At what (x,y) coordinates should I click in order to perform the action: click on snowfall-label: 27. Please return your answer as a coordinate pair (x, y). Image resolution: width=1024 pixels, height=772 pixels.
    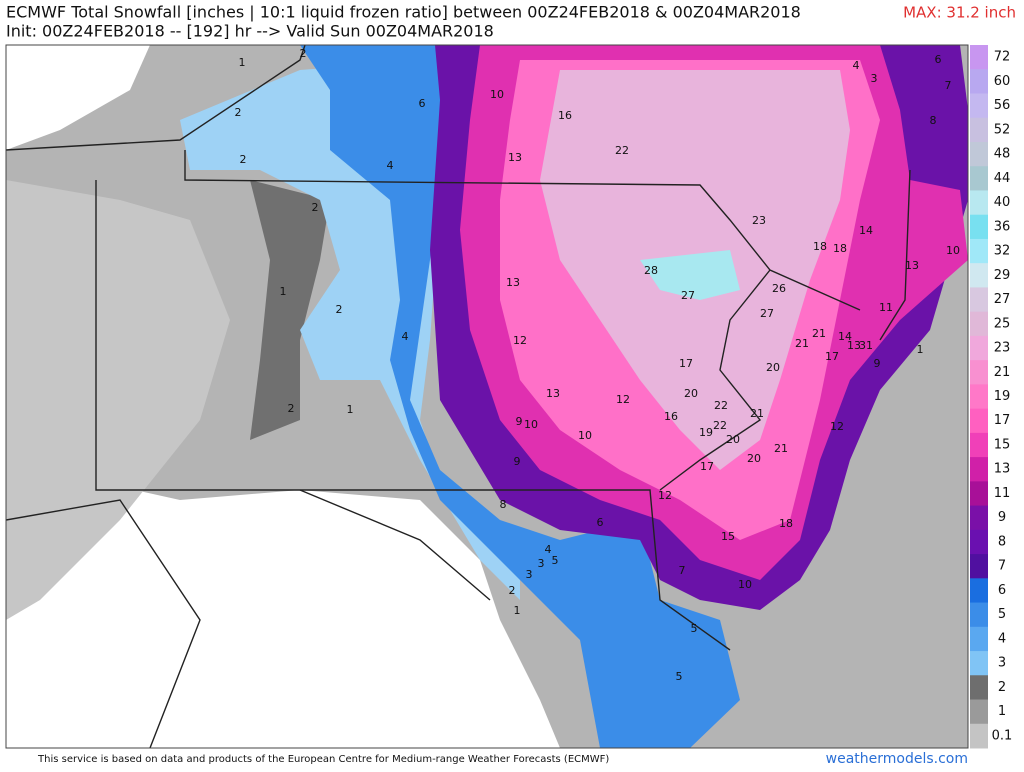
    Looking at the image, I should click on (688, 295).